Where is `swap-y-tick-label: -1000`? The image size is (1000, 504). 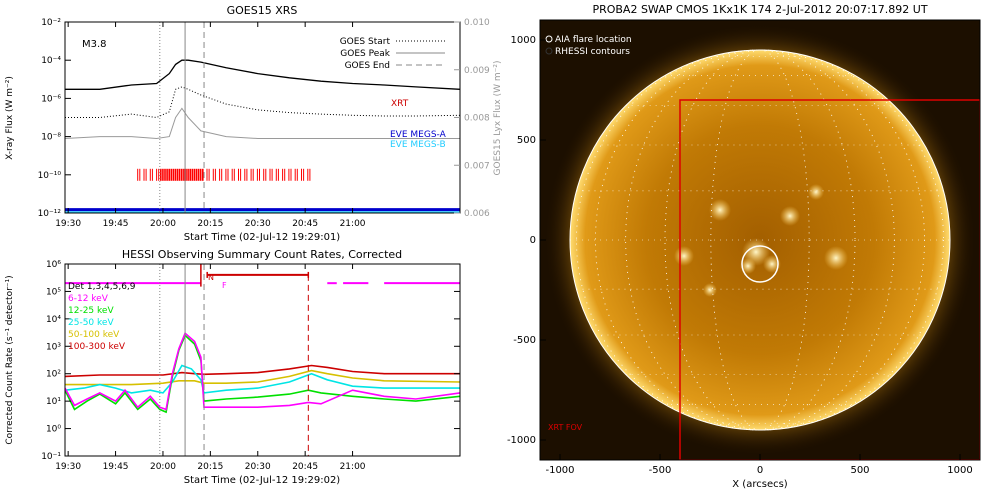 swap-y-tick-label: -1000 is located at coordinates (521, 440).